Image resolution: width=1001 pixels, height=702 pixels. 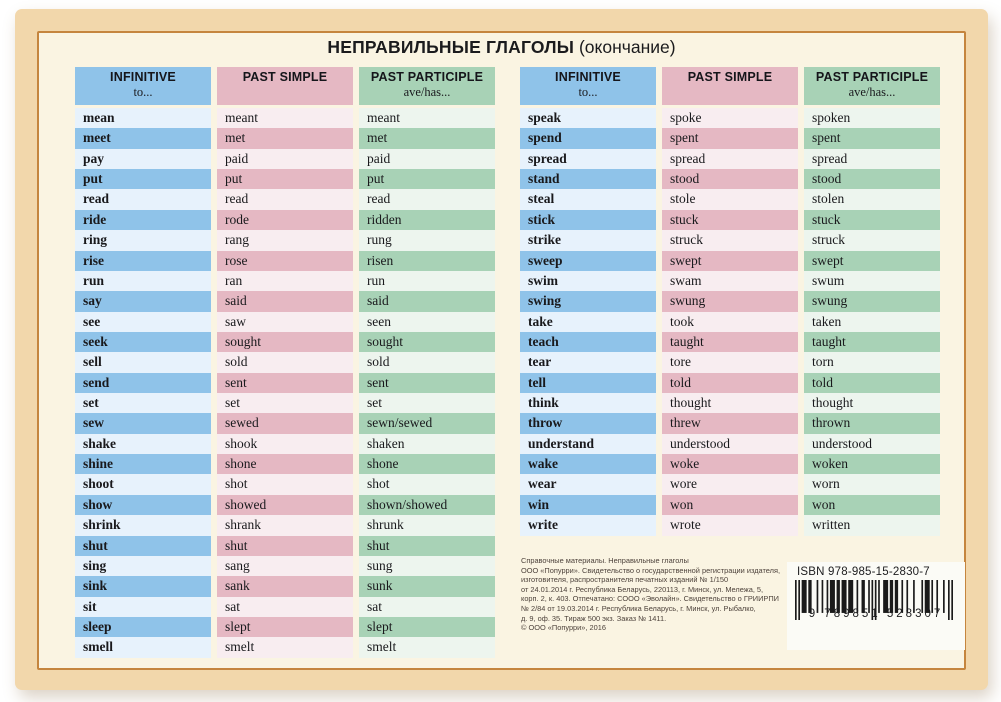 What do you see at coordinates (872, 199) in the screenshot?
I see `past-participle-cell: stolen` at bounding box center [872, 199].